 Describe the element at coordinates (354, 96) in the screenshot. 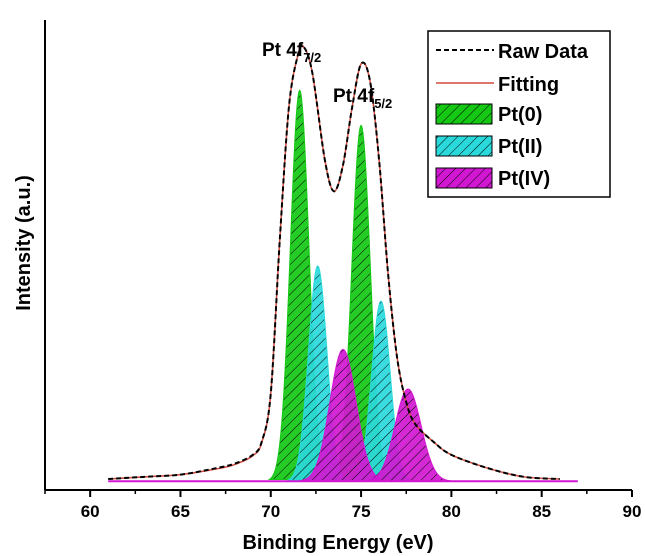

I see `annotation-pt4f52-main: Pt 4f` at that location.